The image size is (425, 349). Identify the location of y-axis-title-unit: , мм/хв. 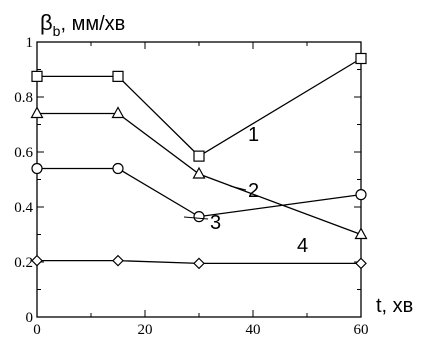
(92, 24).